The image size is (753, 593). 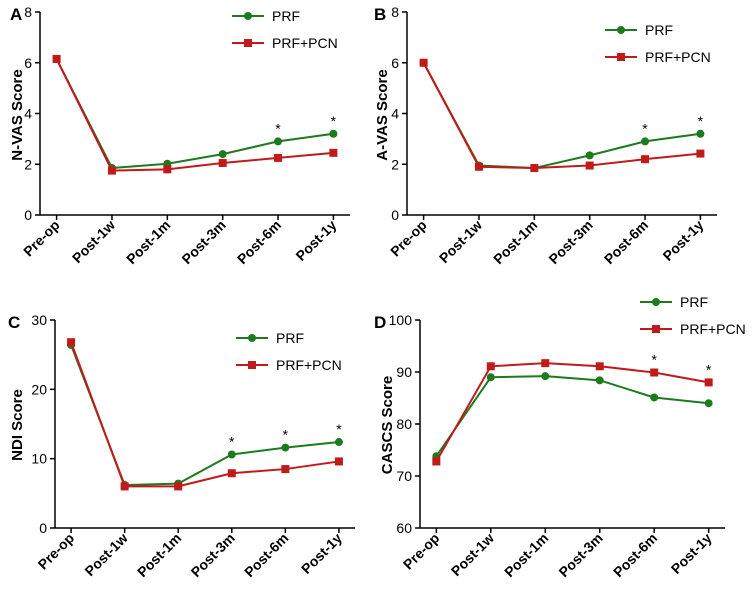 What do you see at coordinates (14, 322) in the screenshot?
I see `panel-c-letter: C` at bounding box center [14, 322].